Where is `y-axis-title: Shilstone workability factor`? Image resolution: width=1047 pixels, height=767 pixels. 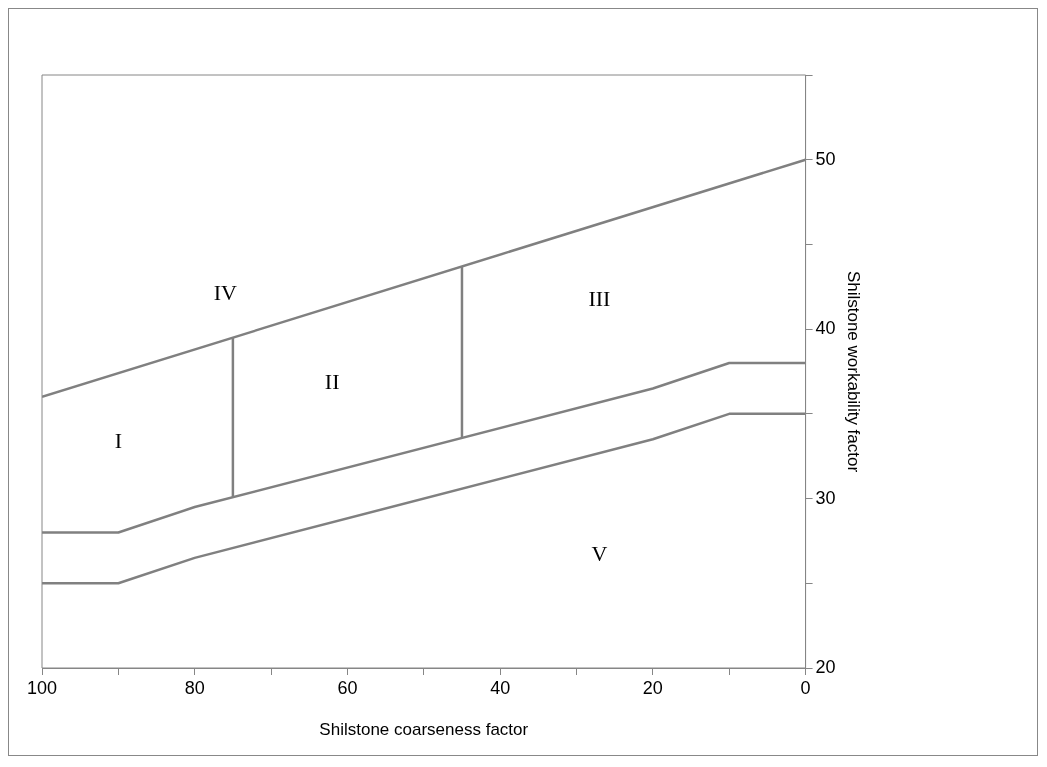
y-axis-title: Shilstone workability factor is located at coordinates (854, 371).